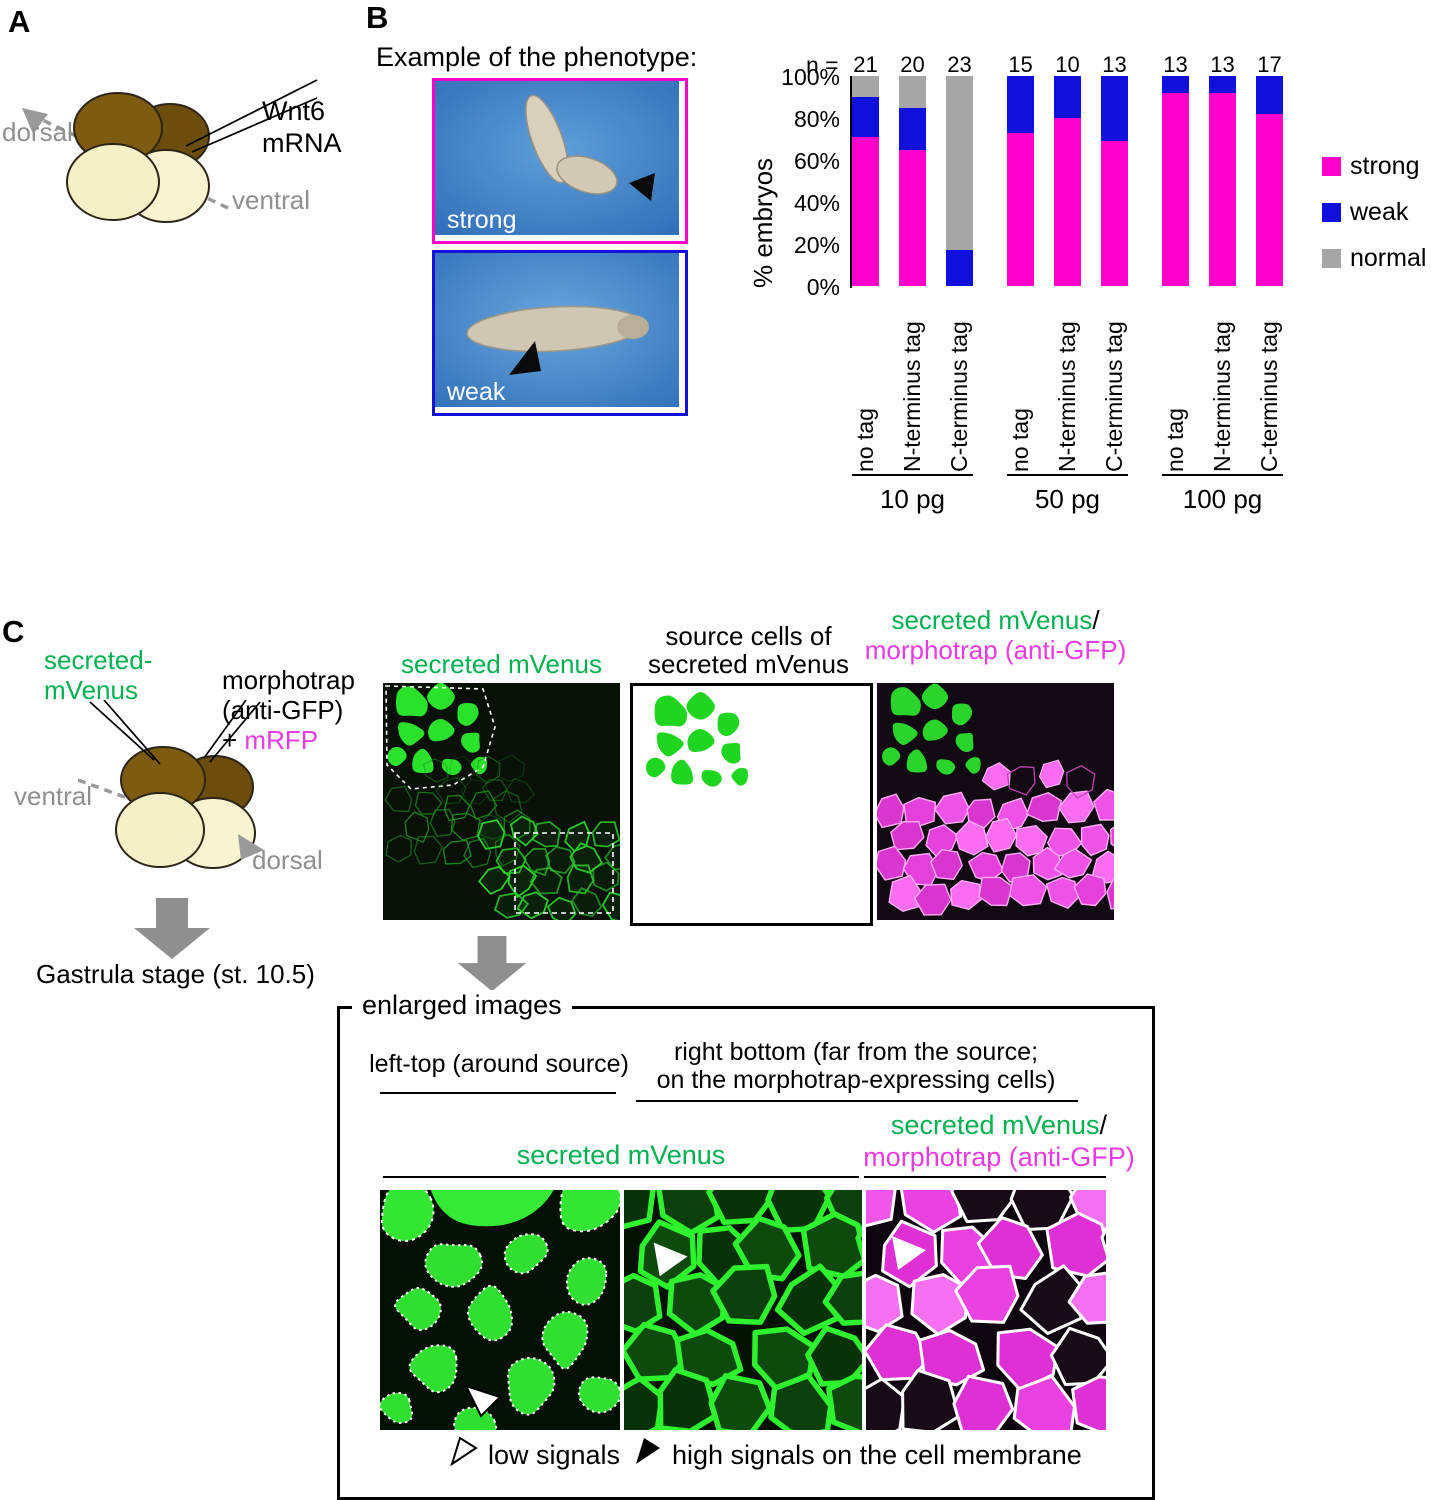 Image resolution: width=1435 pixels, height=1500 pixels. Describe the element at coordinates (98, 660) in the screenshot. I see `secreted-mvenus-label-line1: secreted-` at that location.